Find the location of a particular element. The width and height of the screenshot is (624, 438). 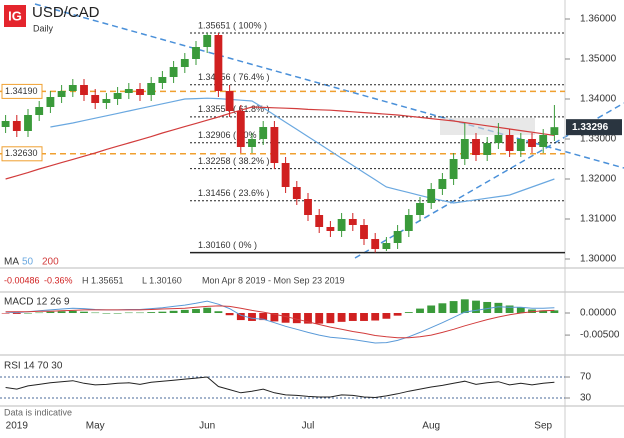

subtitle: Daily is located at coordinates (43, 28).